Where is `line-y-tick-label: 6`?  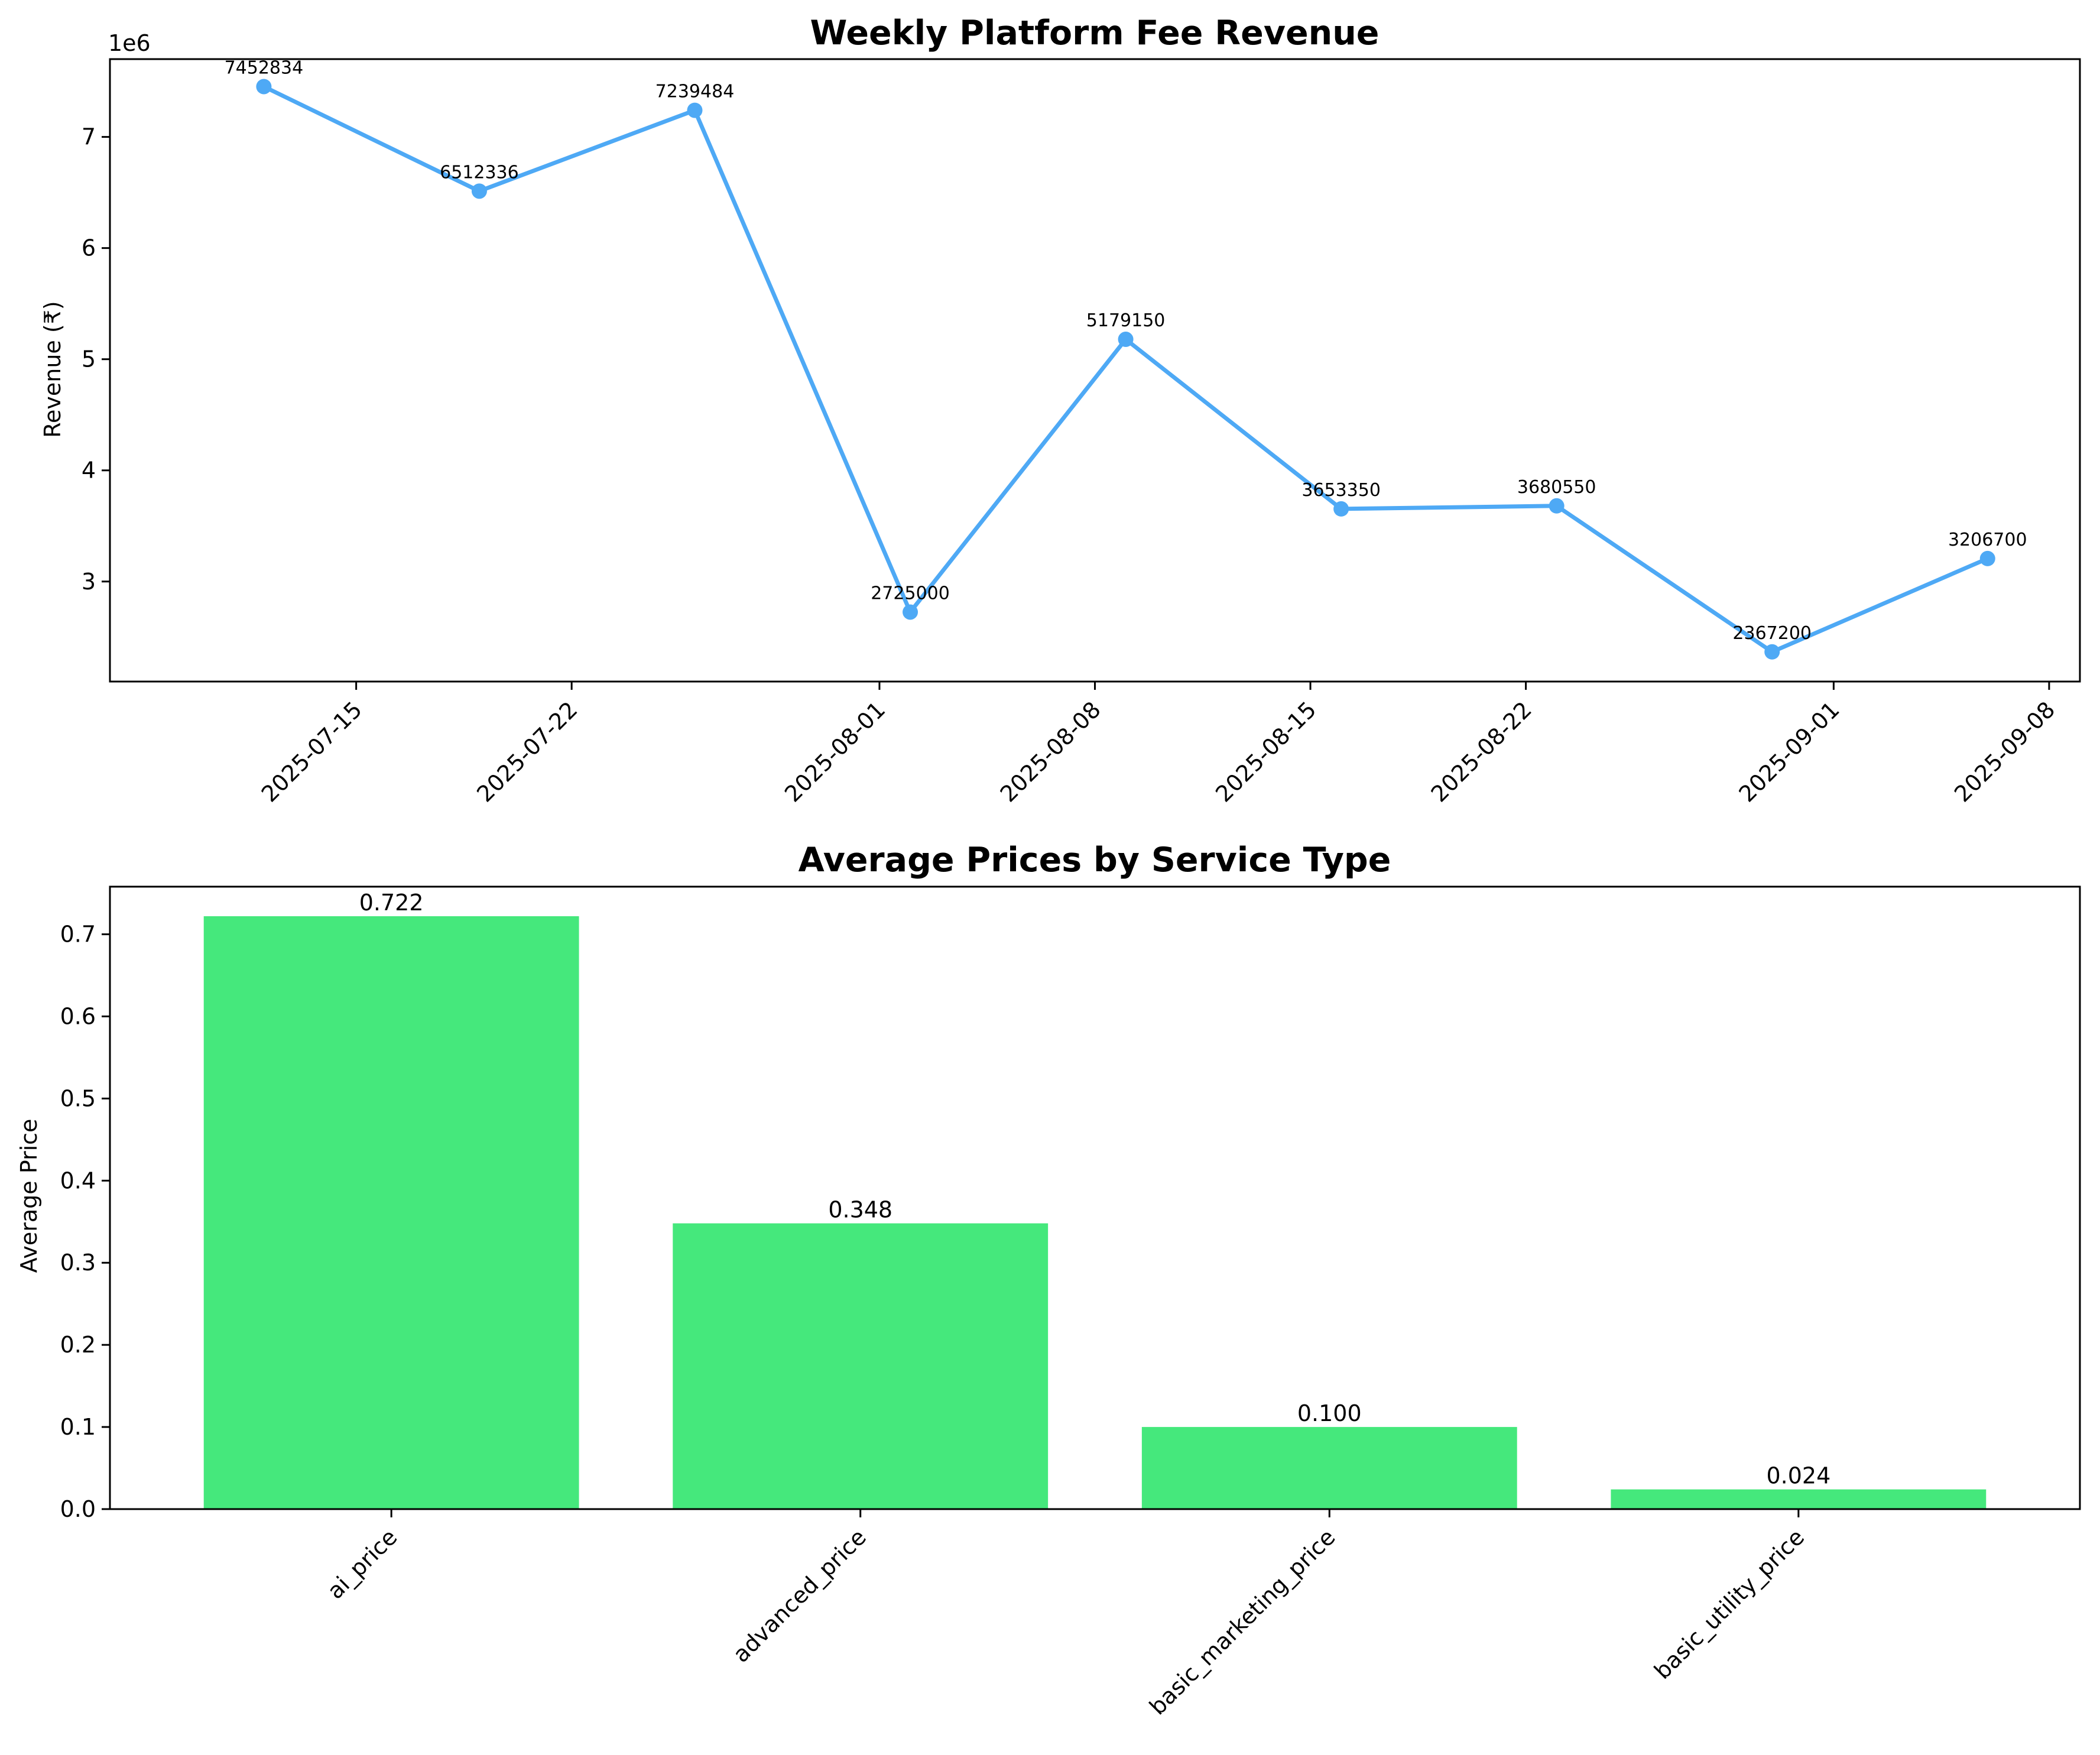
line-y-tick-label: 6 is located at coordinates (89, 248).